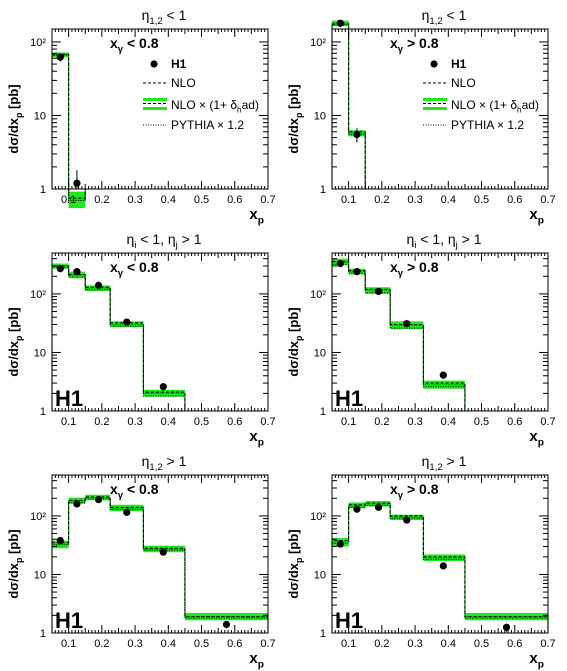 This screenshot has width=567, height=671. What do you see at coordinates (349, 398) in the screenshot?
I see `h1-corner-label: H1` at bounding box center [349, 398].